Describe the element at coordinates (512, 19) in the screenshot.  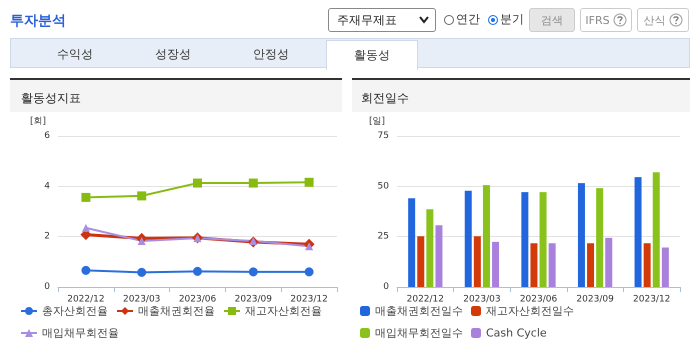
I see `text: 분기` at that location.